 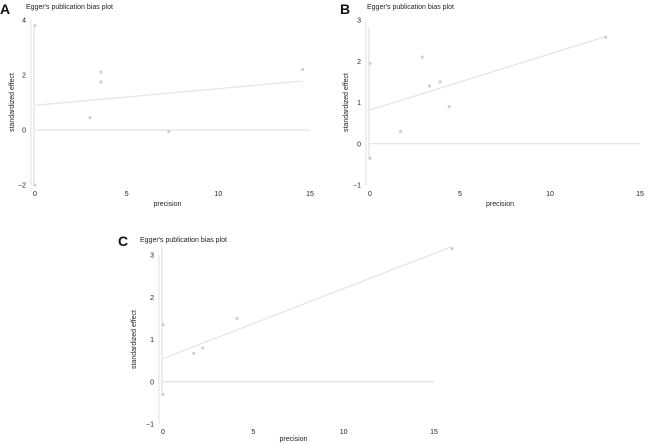 What do you see at coordinates (345, 9) in the screenshot?
I see `panel-letter: B` at bounding box center [345, 9].